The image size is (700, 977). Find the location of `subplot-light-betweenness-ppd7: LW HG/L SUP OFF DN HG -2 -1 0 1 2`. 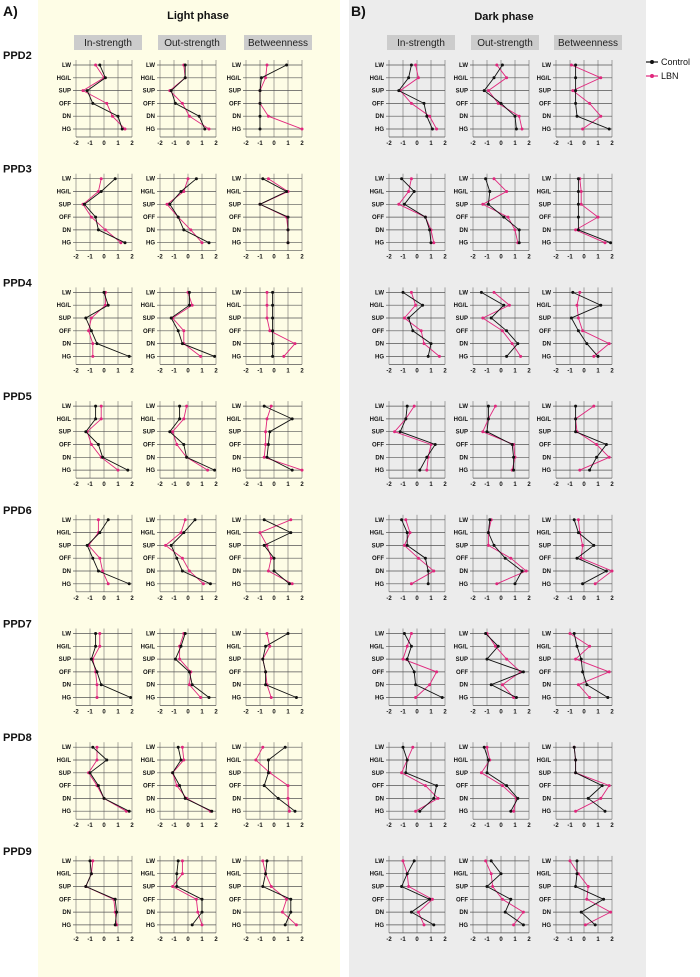

subplot-light-betweenness-ppd7: LW HG/L SUP OFF DN HG -2 -1 0 1 2 is located at coordinates (265, 672).